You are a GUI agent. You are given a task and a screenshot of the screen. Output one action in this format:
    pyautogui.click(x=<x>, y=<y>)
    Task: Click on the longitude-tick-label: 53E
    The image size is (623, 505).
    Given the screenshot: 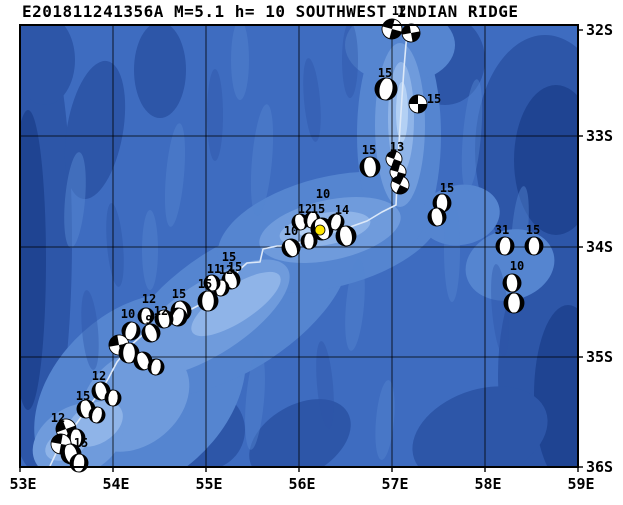 What is the action you would take?
    pyautogui.click(x=22, y=484)
    